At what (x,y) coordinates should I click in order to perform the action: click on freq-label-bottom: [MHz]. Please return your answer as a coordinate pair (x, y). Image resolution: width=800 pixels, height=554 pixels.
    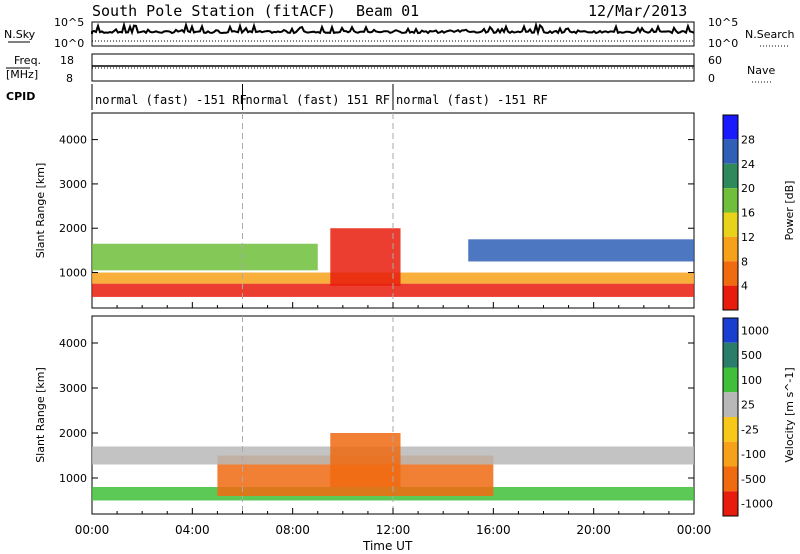
    Looking at the image, I should click on (22, 74).